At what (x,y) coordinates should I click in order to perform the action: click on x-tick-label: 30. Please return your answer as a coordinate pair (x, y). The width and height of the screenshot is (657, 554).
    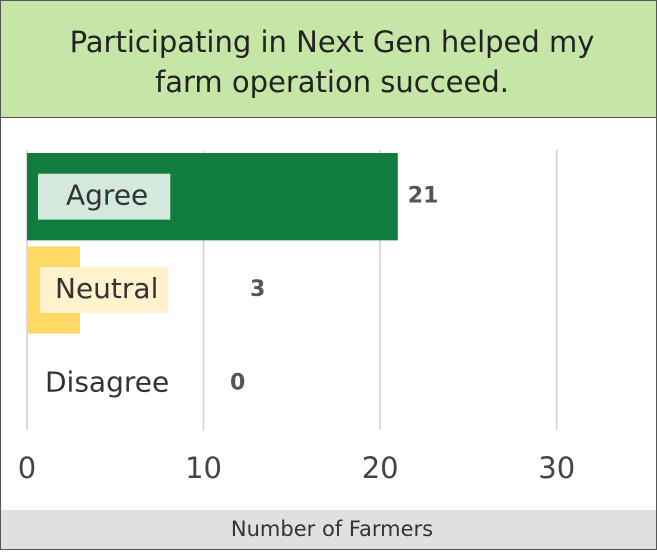
    Looking at the image, I should click on (556, 468).